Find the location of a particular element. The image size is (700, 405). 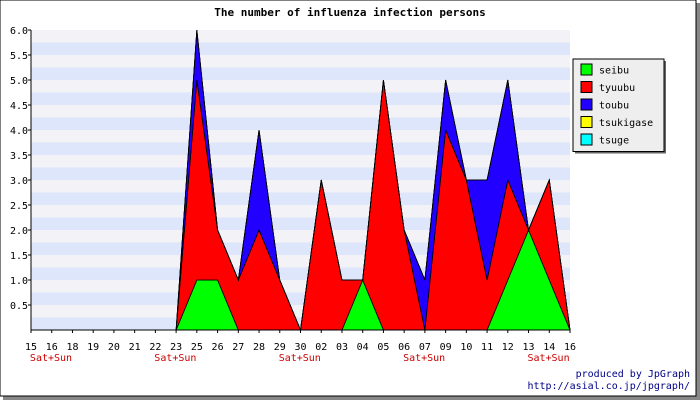

y-tick-label: 6.0 is located at coordinates (19, 31).